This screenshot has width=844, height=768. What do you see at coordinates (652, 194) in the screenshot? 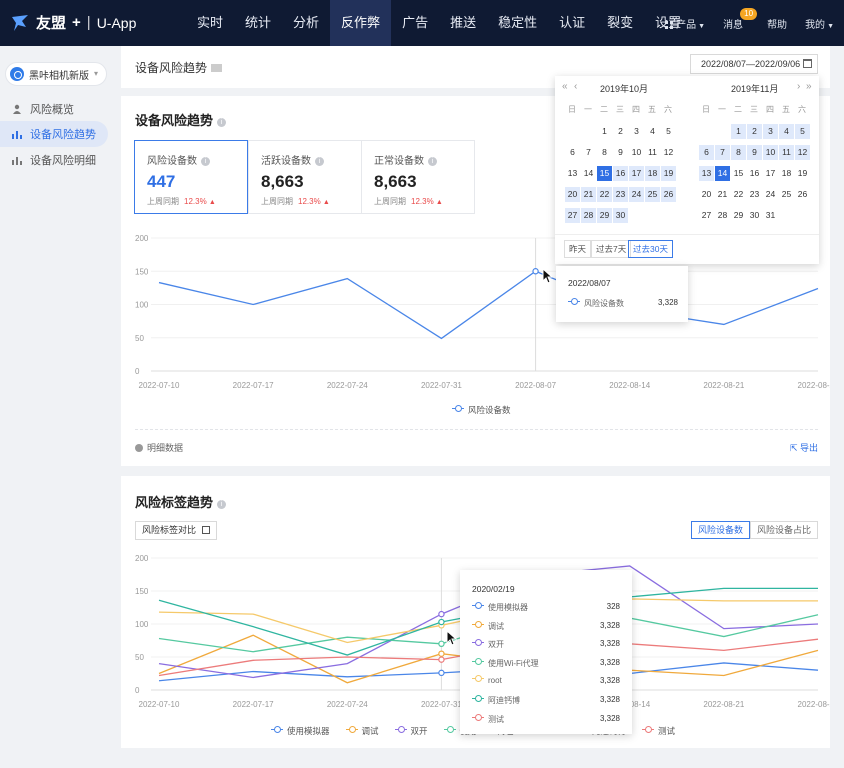
I see `calendar-day: 25` at bounding box center [652, 194].